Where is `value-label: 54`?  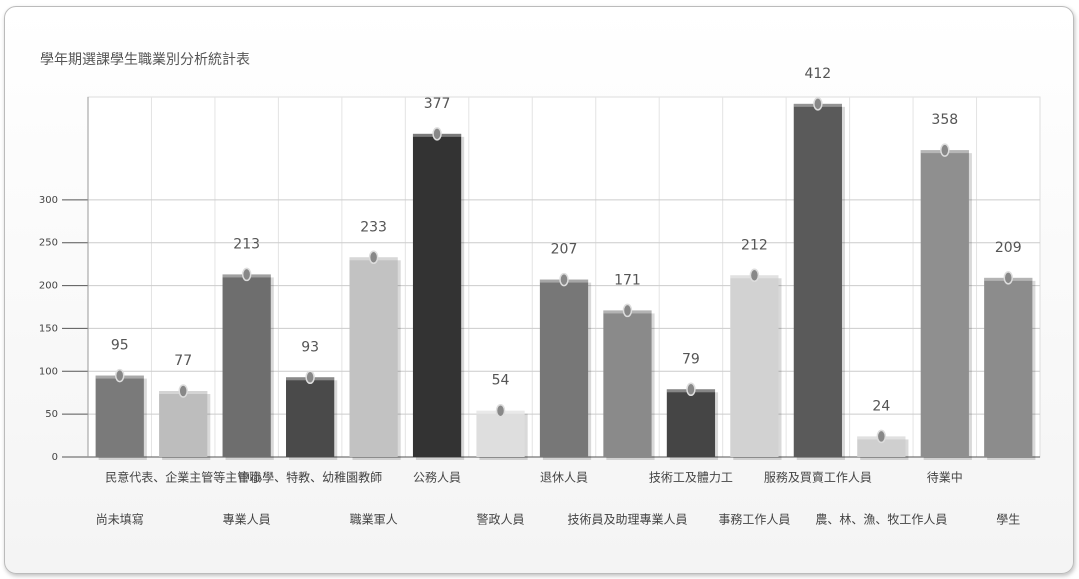 value-label: 54 is located at coordinates (501, 381).